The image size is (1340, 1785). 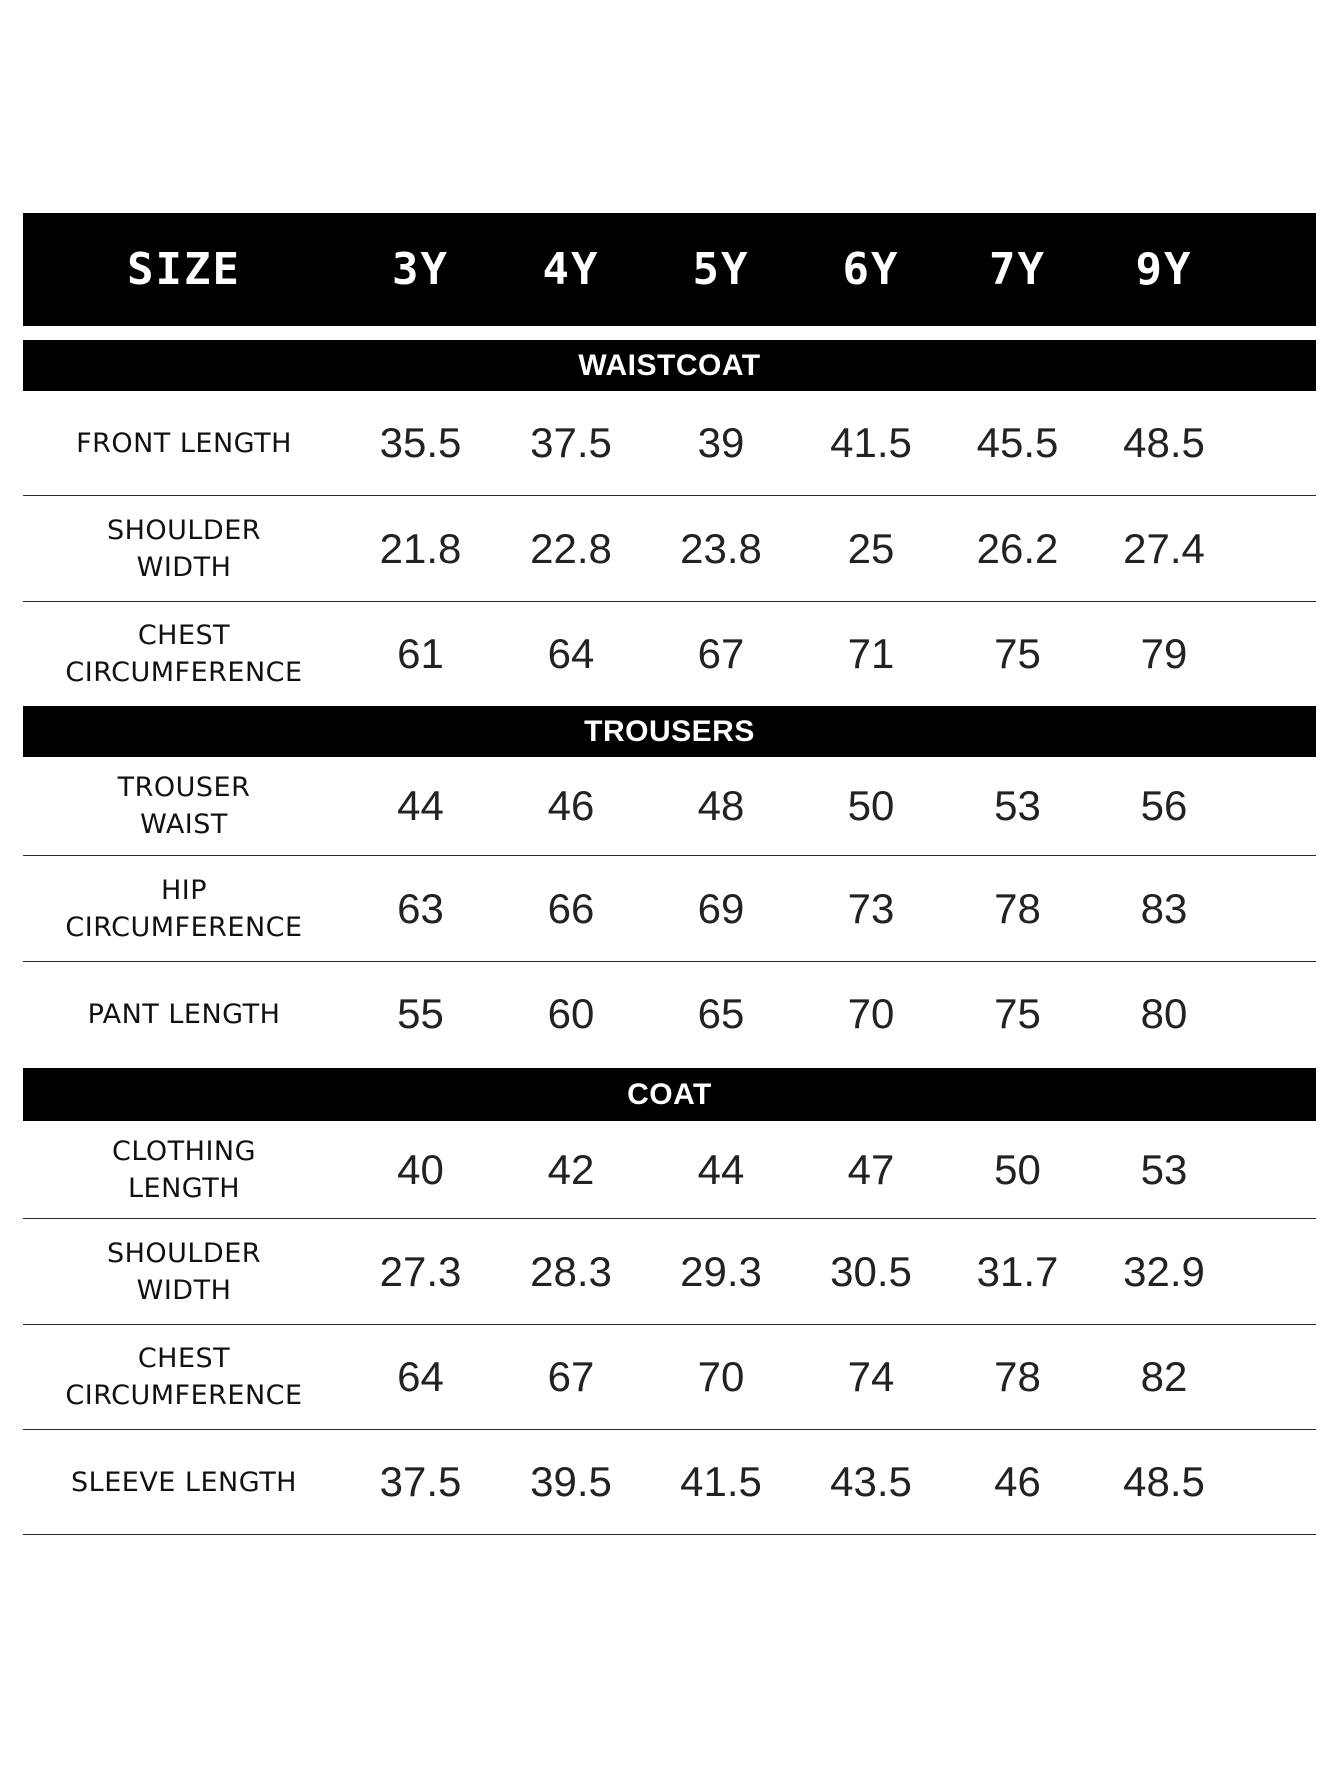 What do you see at coordinates (1164, 1271) in the screenshot?
I see `table-cell: 32.9` at bounding box center [1164, 1271].